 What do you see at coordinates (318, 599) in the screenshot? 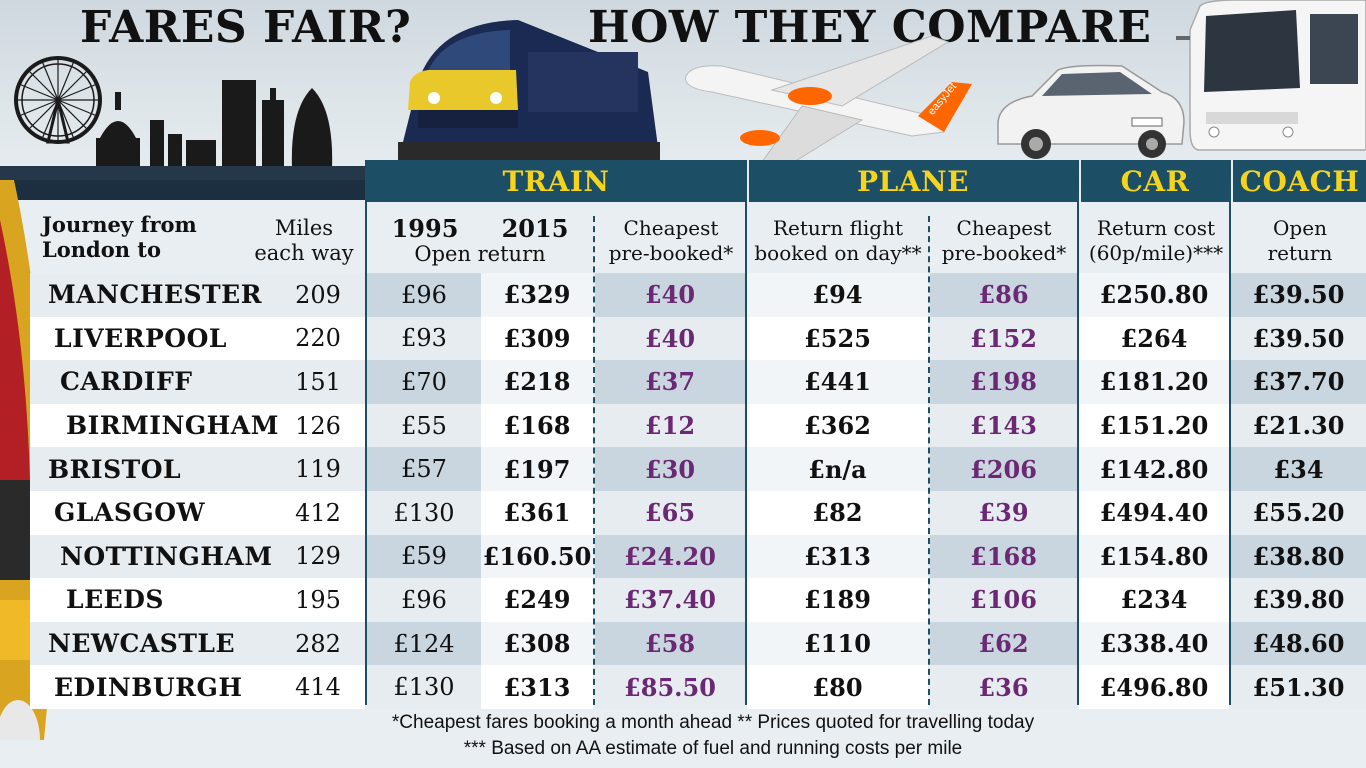
I see `cell-miles: 195` at bounding box center [318, 599].